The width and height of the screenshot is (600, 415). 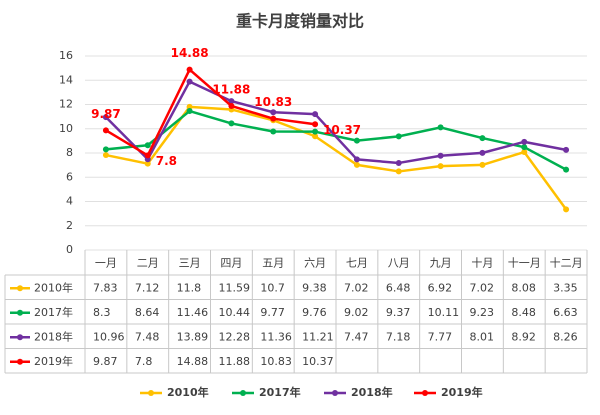 I want to click on table-cell: 8.01, so click(x=482, y=336).